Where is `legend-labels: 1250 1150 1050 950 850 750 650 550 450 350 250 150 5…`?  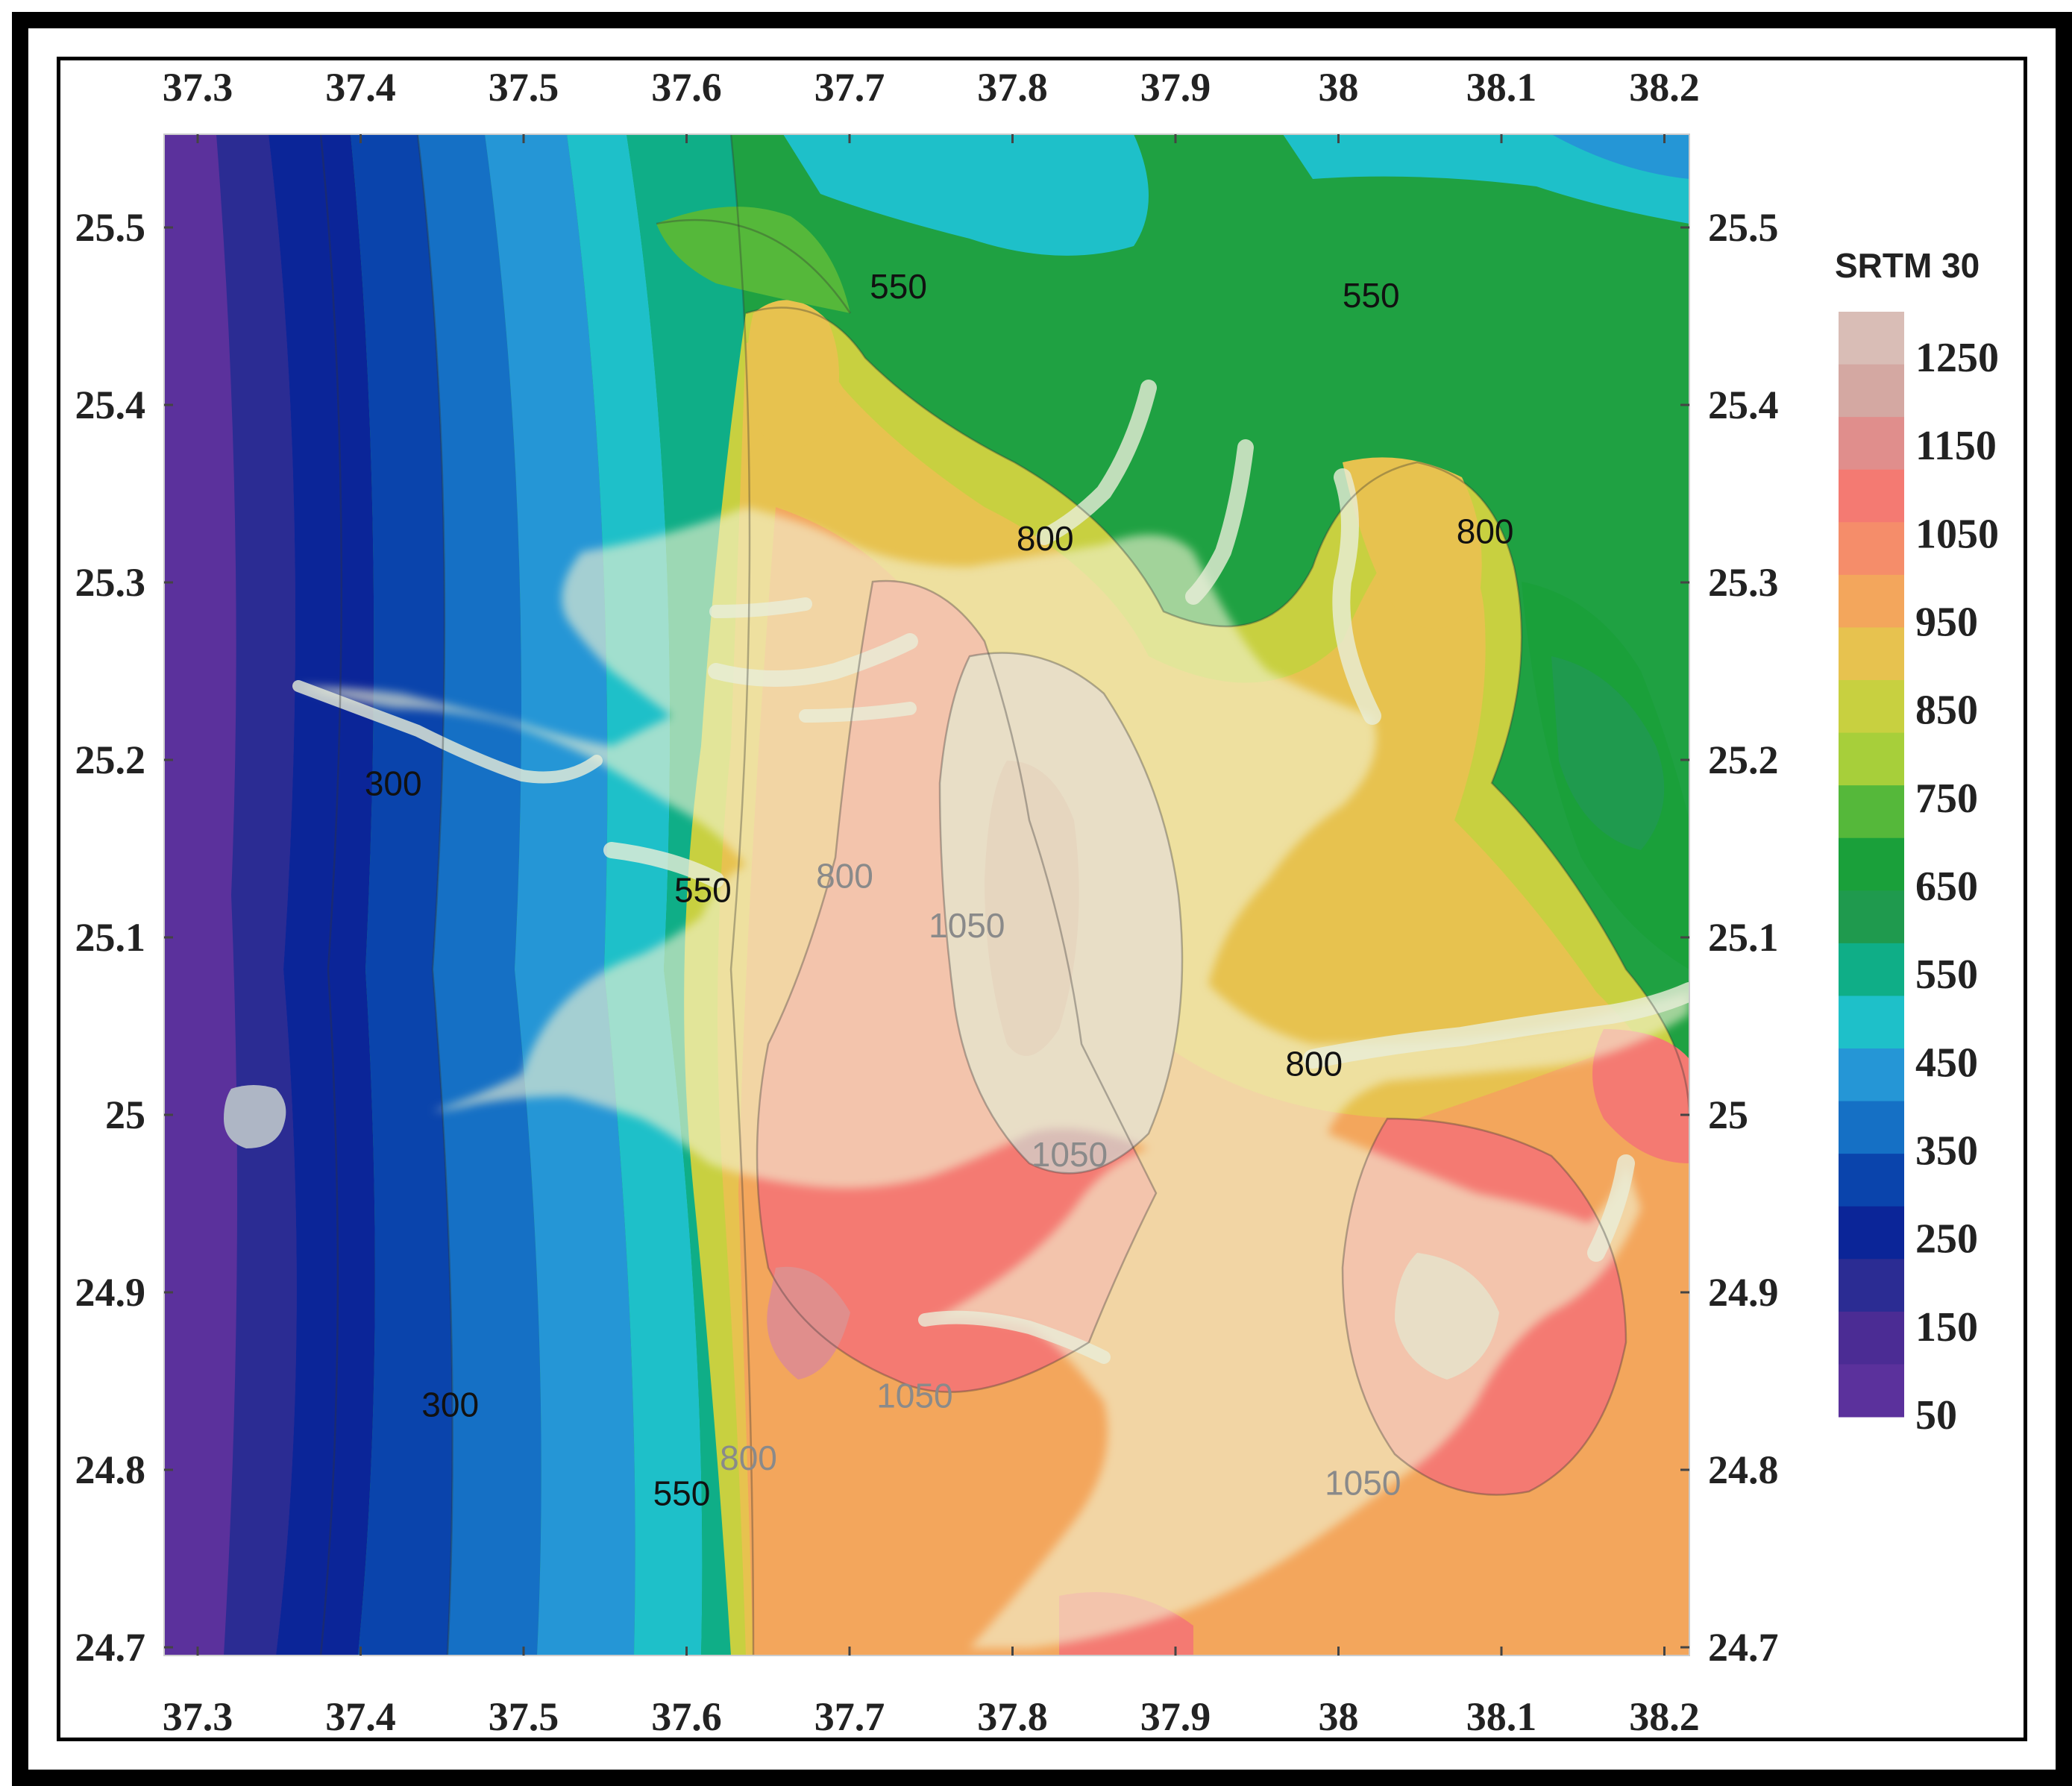
legend-labels: 1250 1150 1050 950 850 750 650 550 450 350 250 150 5… is located at coordinates (1957, 887).